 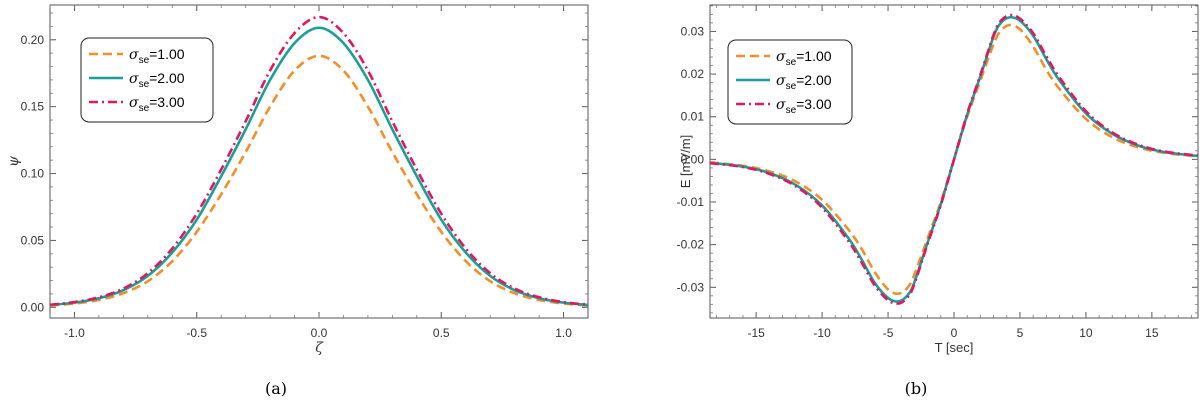 What do you see at coordinates (1152, 333) in the screenshot?
I see `x-tick-label: 15` at bounding box center [1152, 333].